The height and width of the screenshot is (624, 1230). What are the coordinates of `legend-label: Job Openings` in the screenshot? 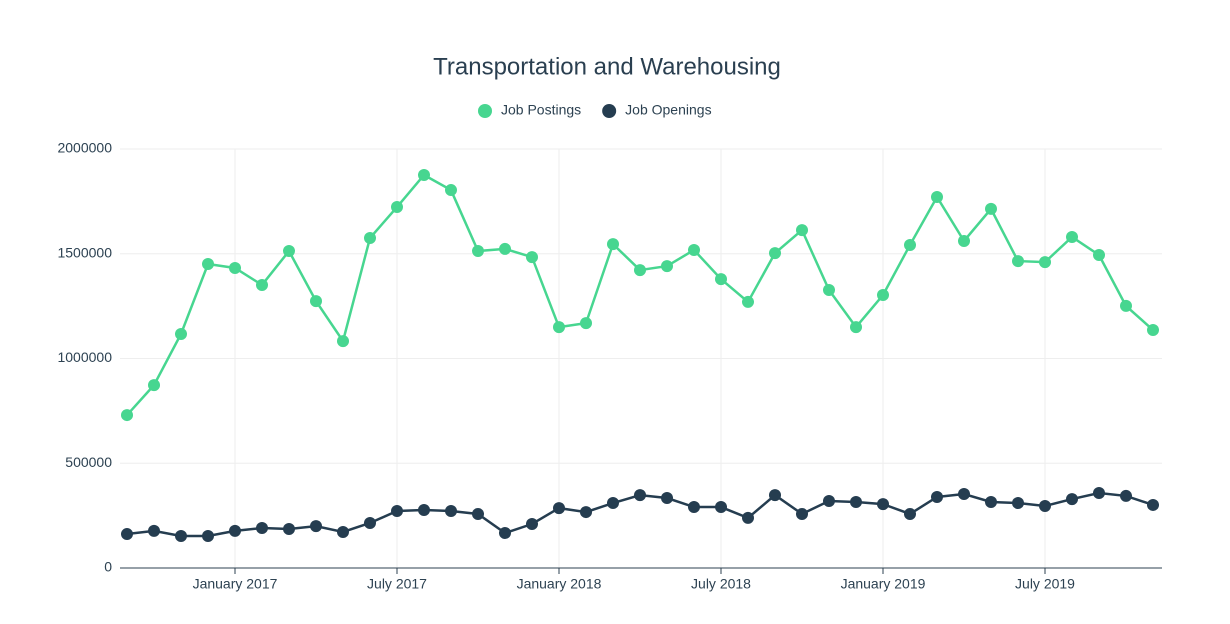 It's located at (668, 110).